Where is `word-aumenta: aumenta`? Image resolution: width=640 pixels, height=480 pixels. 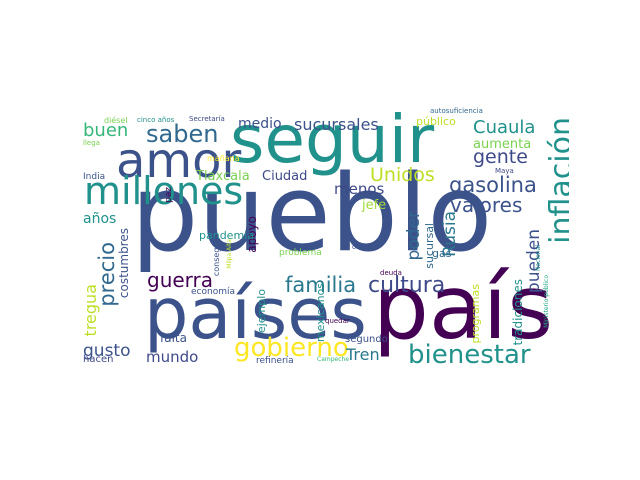 word-aumenta: aumenta is located at coordinates (502, 144).